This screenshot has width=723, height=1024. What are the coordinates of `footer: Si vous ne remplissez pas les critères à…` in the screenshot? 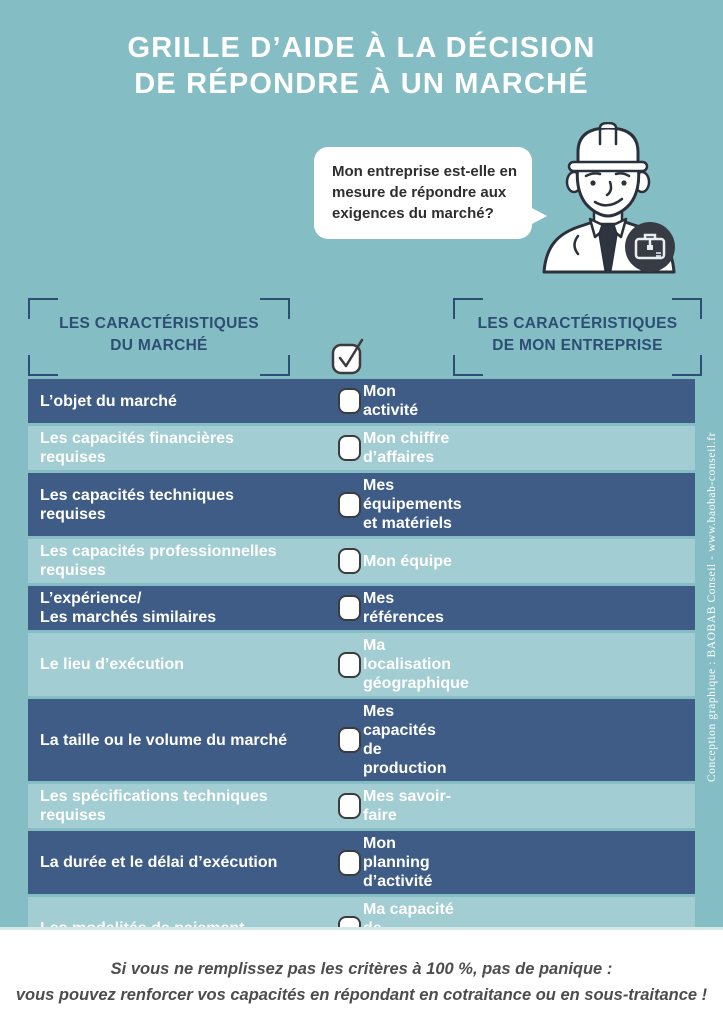 It's located at (361, 975).